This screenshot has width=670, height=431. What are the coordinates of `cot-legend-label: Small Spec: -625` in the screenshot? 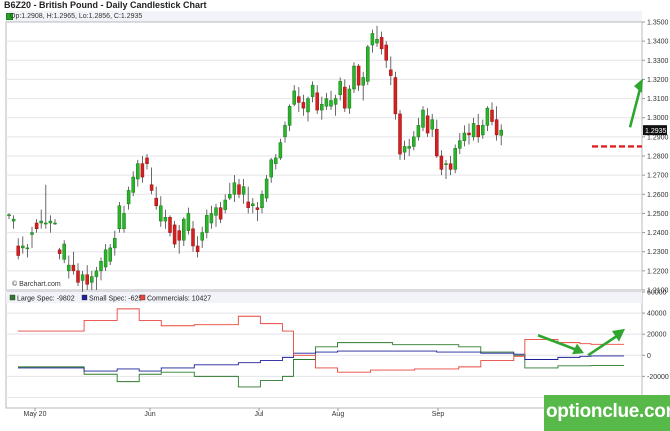 It's located at (115, 299).